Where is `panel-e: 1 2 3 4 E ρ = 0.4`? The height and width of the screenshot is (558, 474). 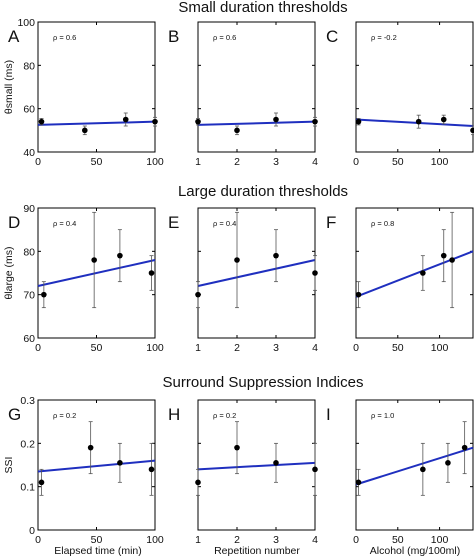 panel-e: 1 2 3 4 E ρ = 0.4 is located at coordinates (243, 280).